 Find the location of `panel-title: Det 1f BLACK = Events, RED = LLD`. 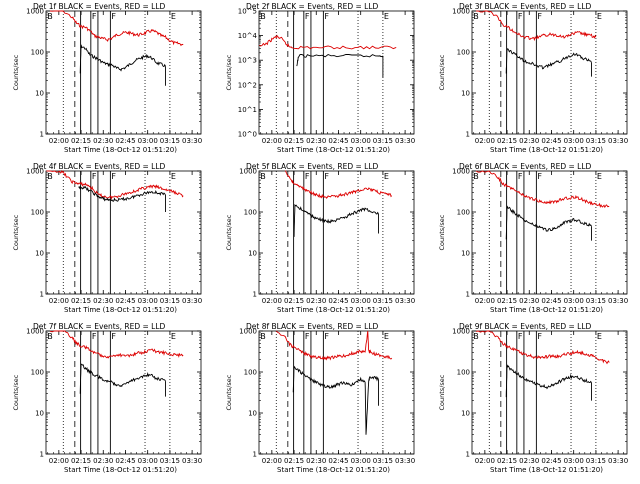

panel-title: Det 1f BLACK = Events, RED = LLD is located at coordinates (99, 6).